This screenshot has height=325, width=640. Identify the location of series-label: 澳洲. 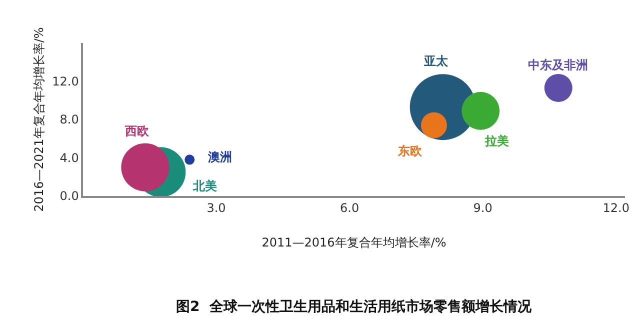
(219, 157).